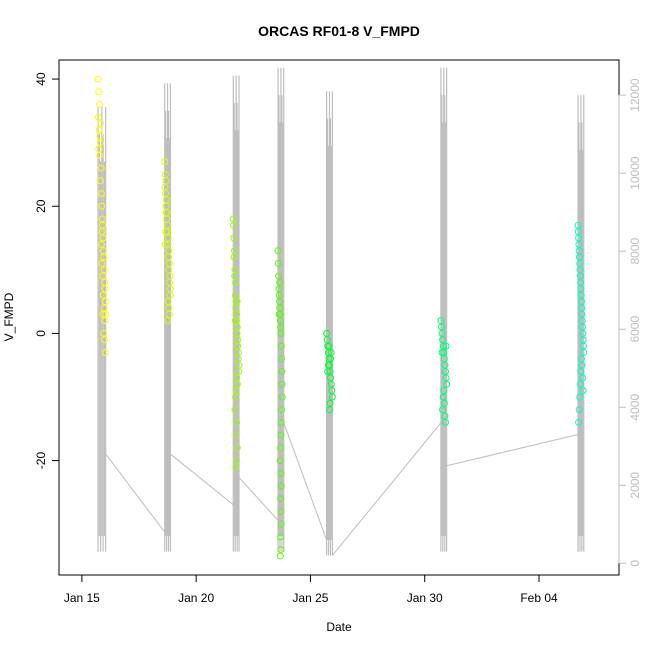 This screenshot has height=650, width=650. I want to click on x-tick-label: Feb 04, so click(539, 598).